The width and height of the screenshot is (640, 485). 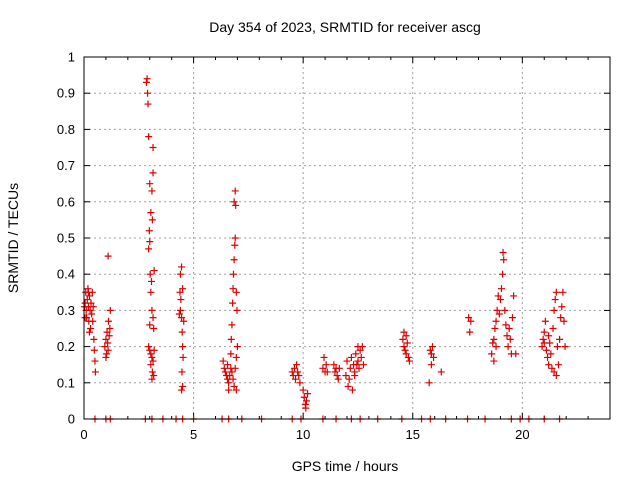 I want to click on x-tick-label: 0, so click(x=83, y=434).